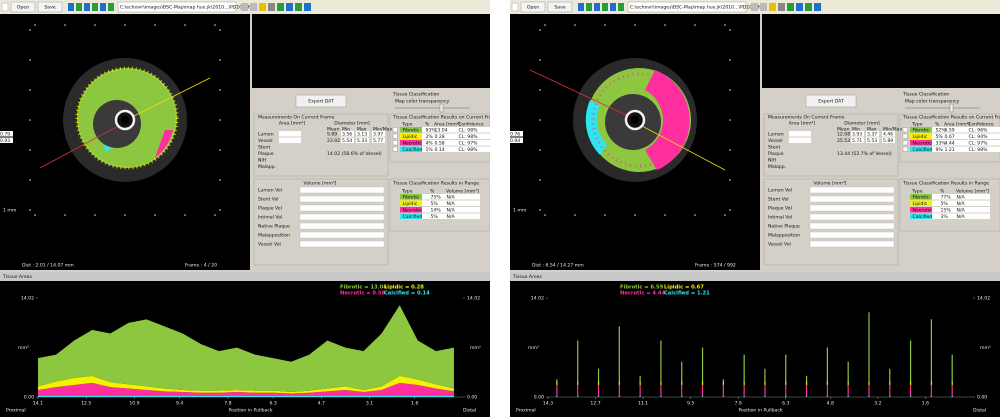 This screenshot has width=1000, height=417. Describe the element at coordinates (888, 135) in the screenshot. I see `measure-value: 4.46` at that location.